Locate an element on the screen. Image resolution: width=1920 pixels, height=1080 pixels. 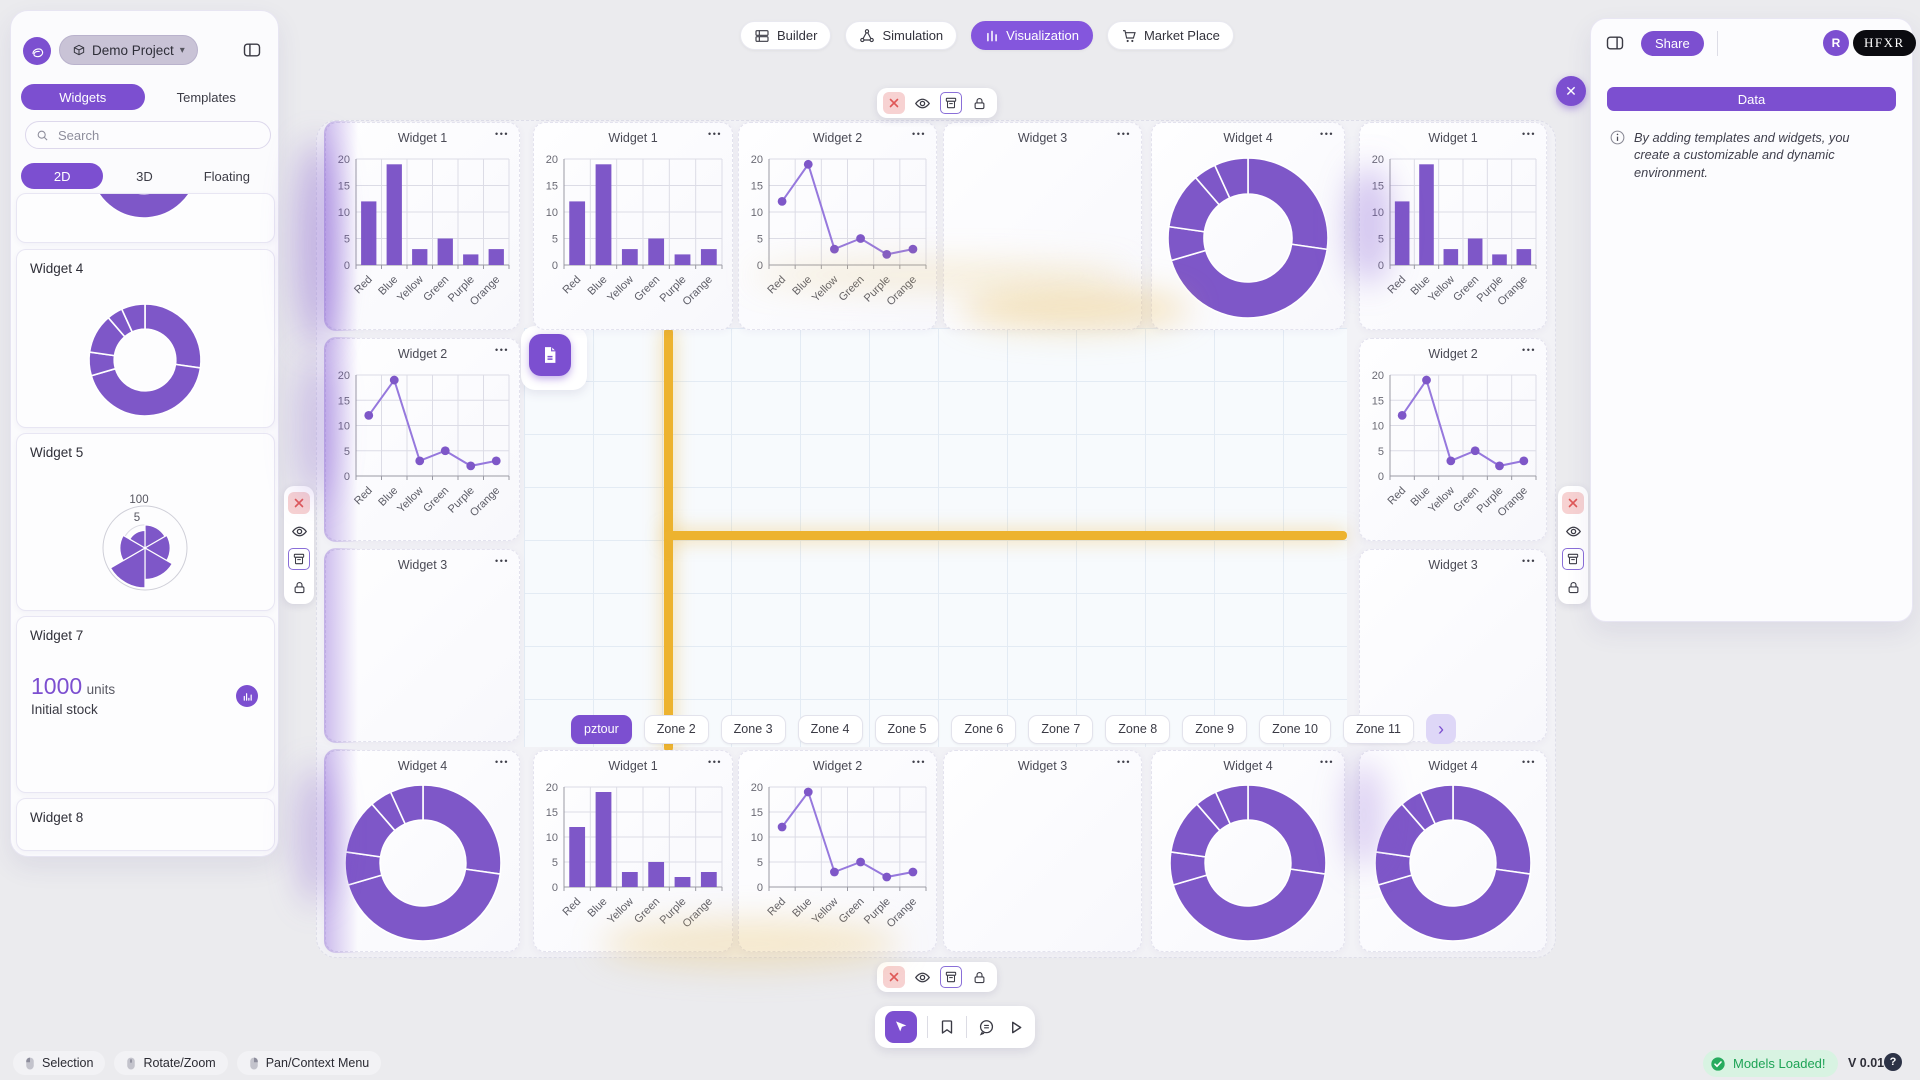
svg-text: Yellow is located at coordinates (410, 500).